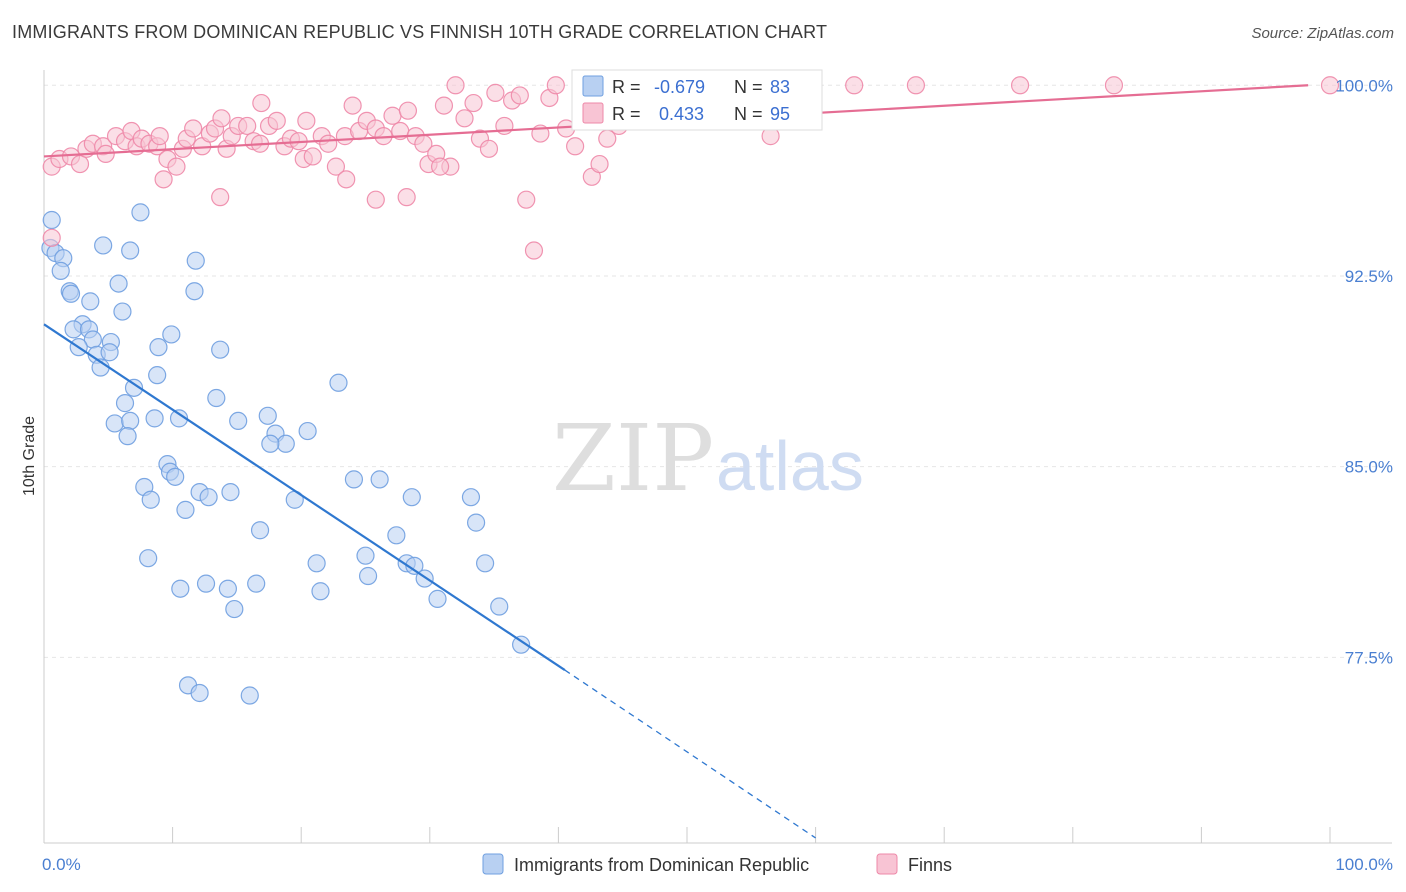  What do you see at coordinates (1369, 467) in the screenshot?
I see `y-tick-label: 85.0%` at bounding box center [1369, 467].